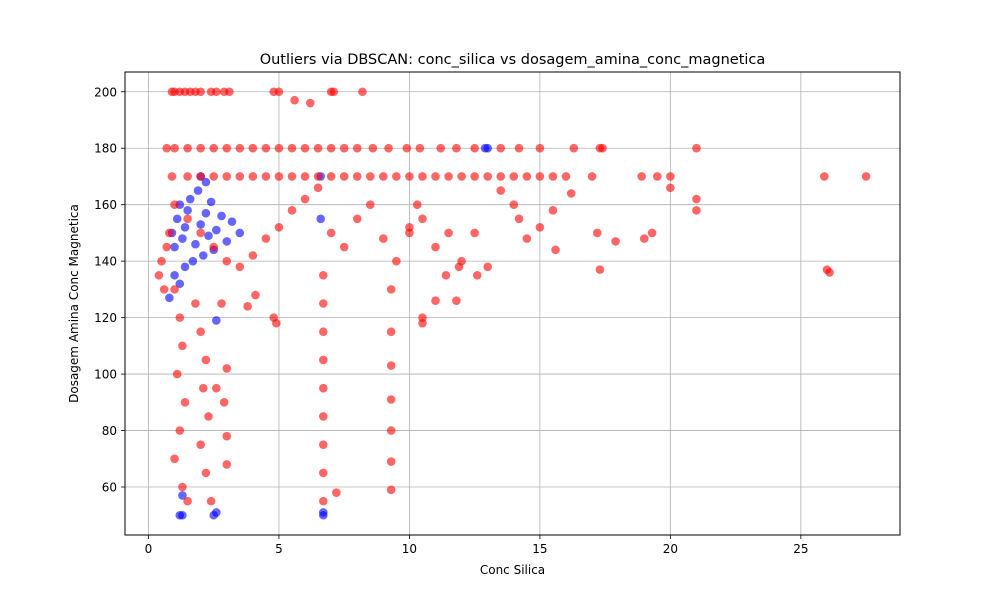  Describe the element at coordinates (105, 262) in the screenshot. I see `y-tick-label: 140` at that location.